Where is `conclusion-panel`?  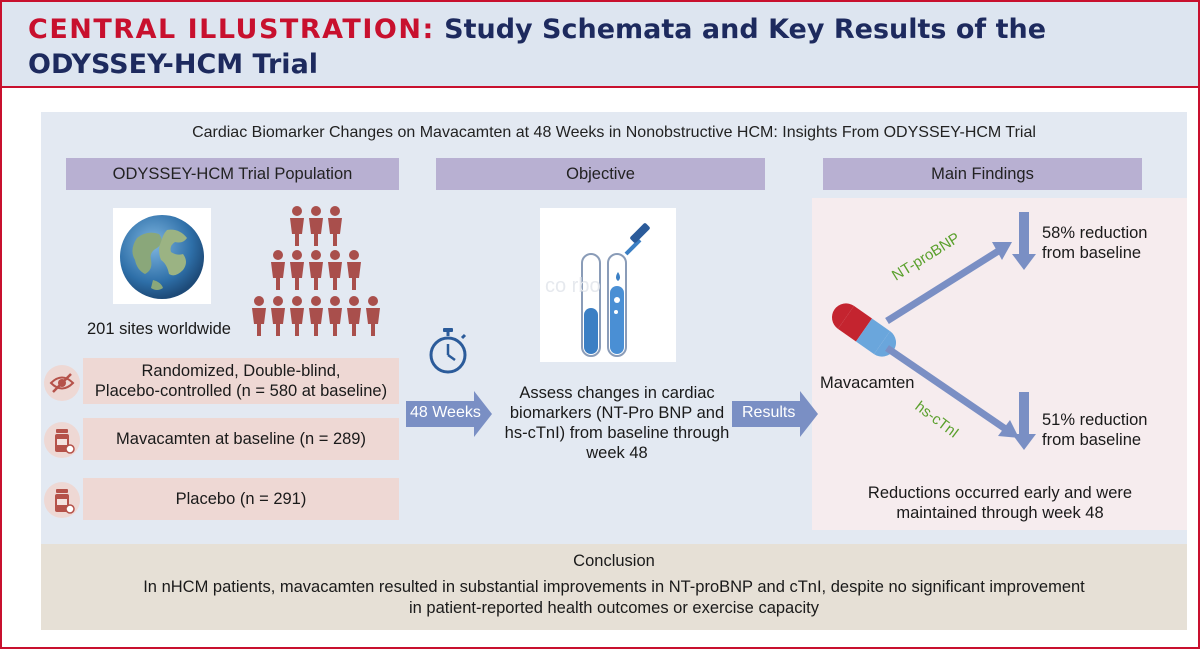 conclusion-panel is located at coordinates (614, 587).